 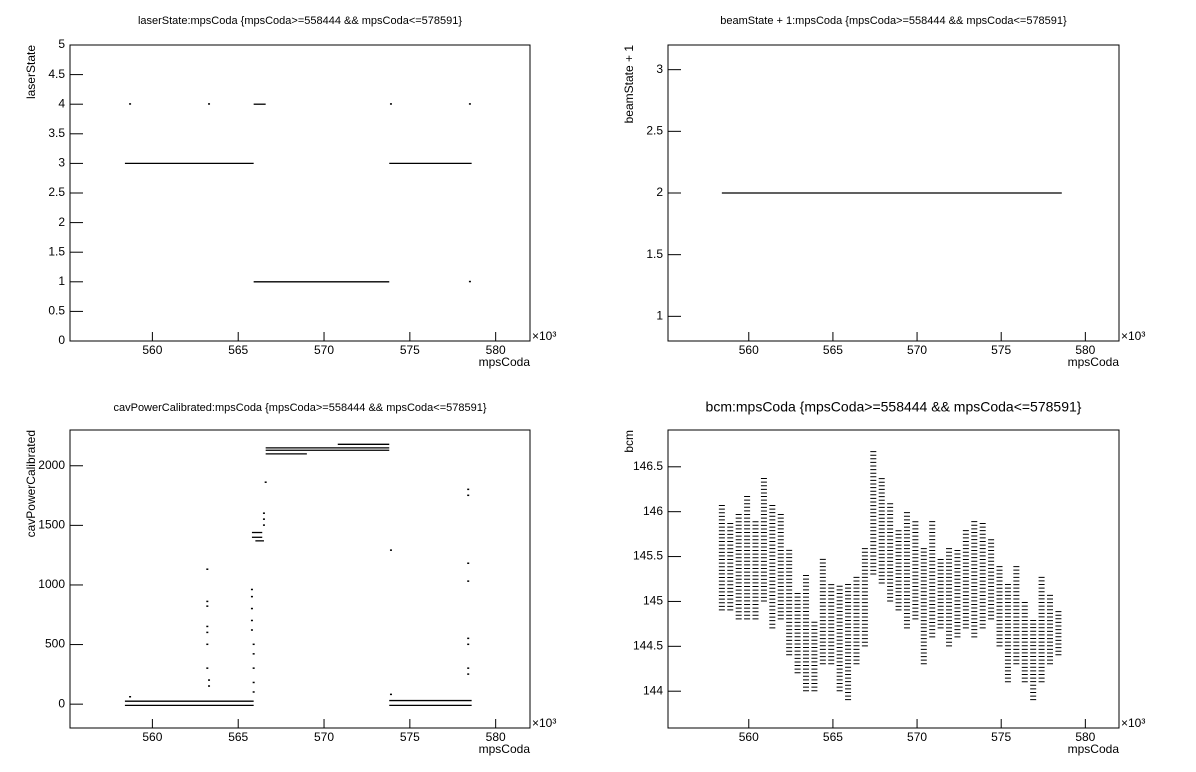 I want to click on y-tick-label: 146.5, so click(x=648, y=466).